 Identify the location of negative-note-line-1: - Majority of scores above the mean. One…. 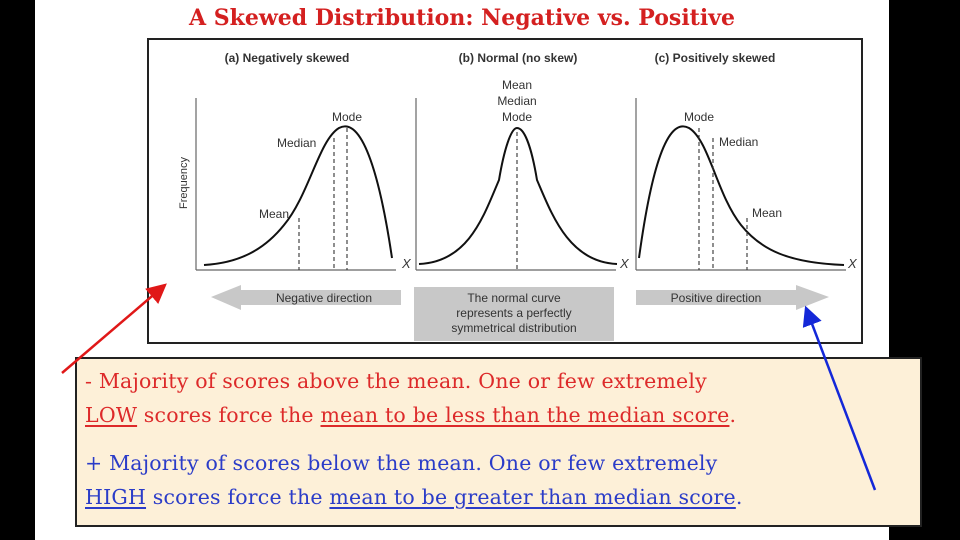
(396, 381).